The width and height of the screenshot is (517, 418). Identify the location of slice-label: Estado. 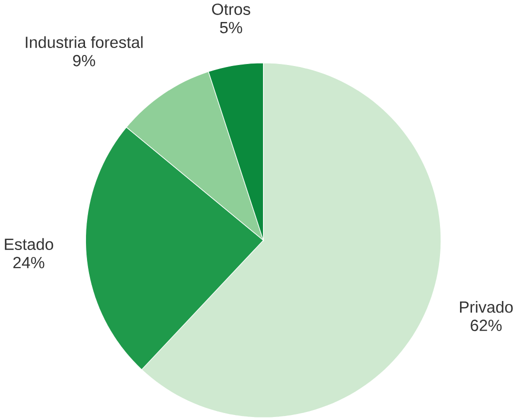
(29, 244).